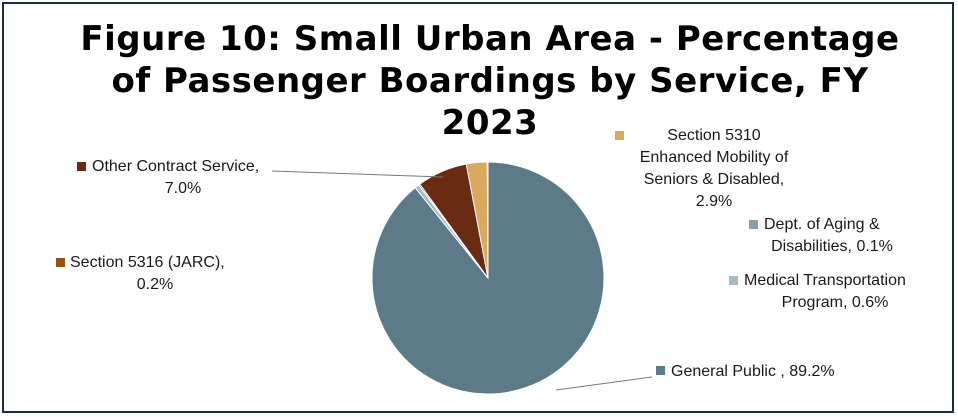 The width and height of the screenshot is (958, 417). I want to click on title-line-3: 2023, so click(490, 123).